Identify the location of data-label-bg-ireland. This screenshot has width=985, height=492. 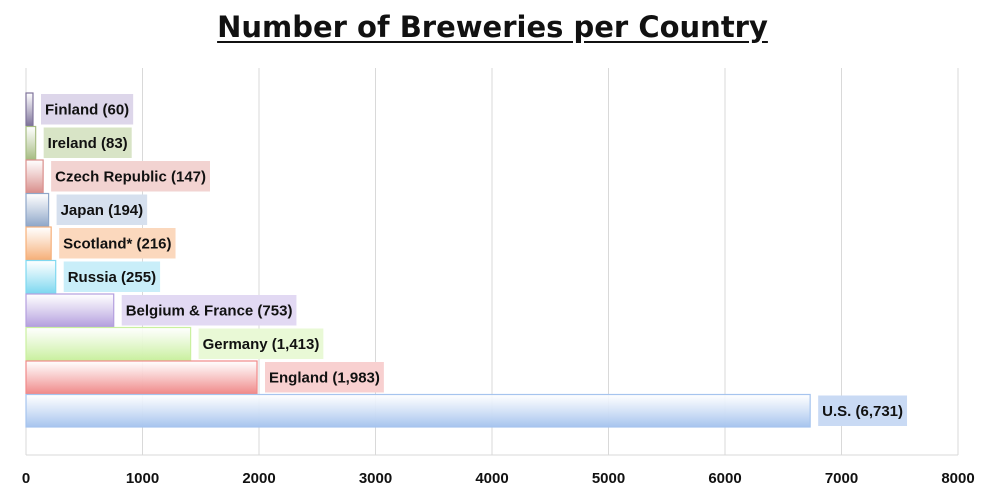
(87, 142).